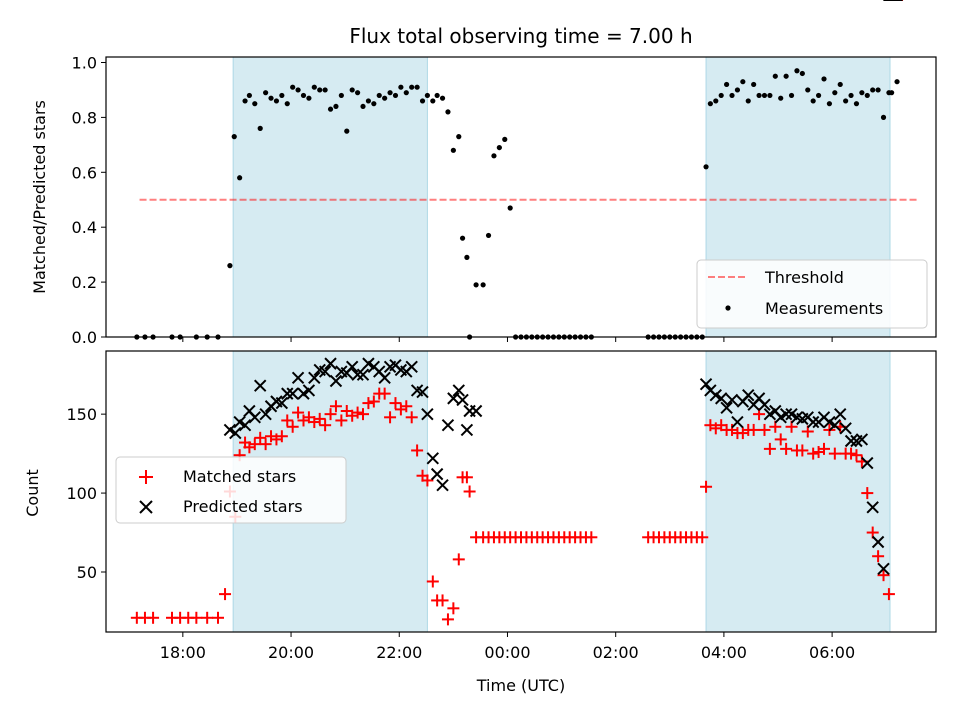 This screenshot has height=720, width=960. I want to click on legend-measurements-swatch, so click(728, 308).